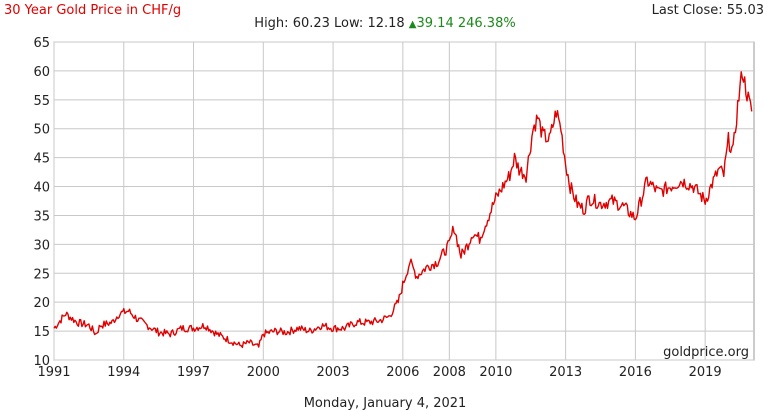 The height and width of the screenshot is (411, 770). What do you see at coordinates (41, 332) in the screenshot?
I see `y-tick-label: 15` at bounding box center [41, 332].